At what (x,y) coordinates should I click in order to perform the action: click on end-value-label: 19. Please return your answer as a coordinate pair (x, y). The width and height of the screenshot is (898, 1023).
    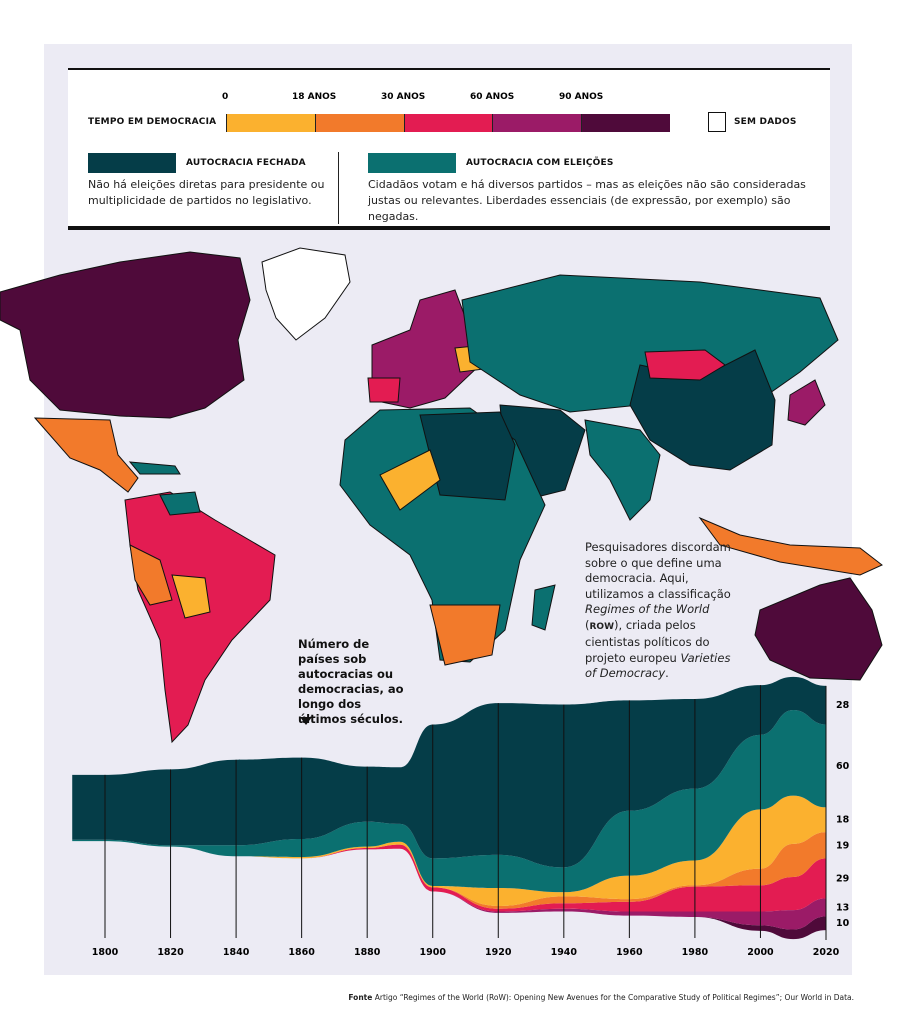
    Looking at the image, I should click on (842, 845).